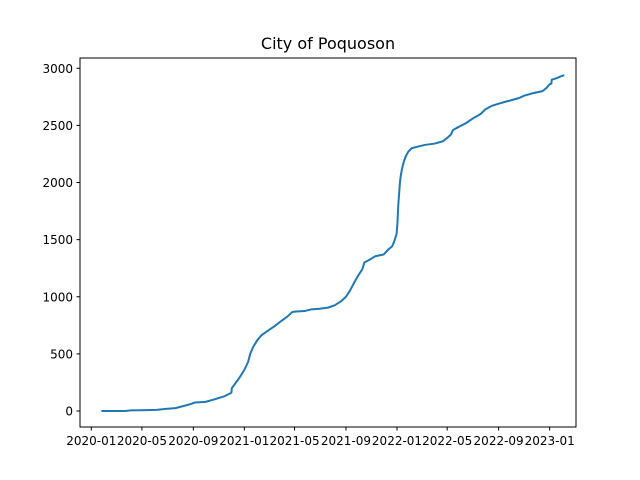 The image size is (640, 480). What do you see at coordinates (499, 441) in the screenshot?
I see `x-tick-label: 2022-09` at bounding box center [499, 441].